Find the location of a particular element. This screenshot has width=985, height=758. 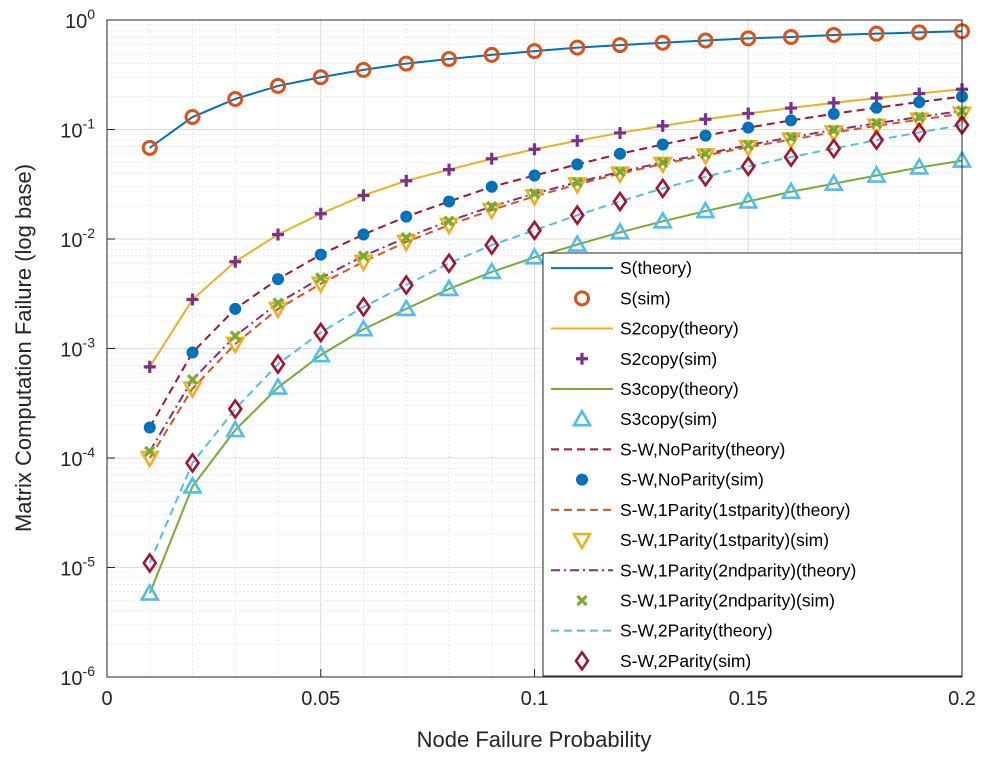

data-point-s-w-1parity-1stparity-sim is located at coordinates (192, 390).